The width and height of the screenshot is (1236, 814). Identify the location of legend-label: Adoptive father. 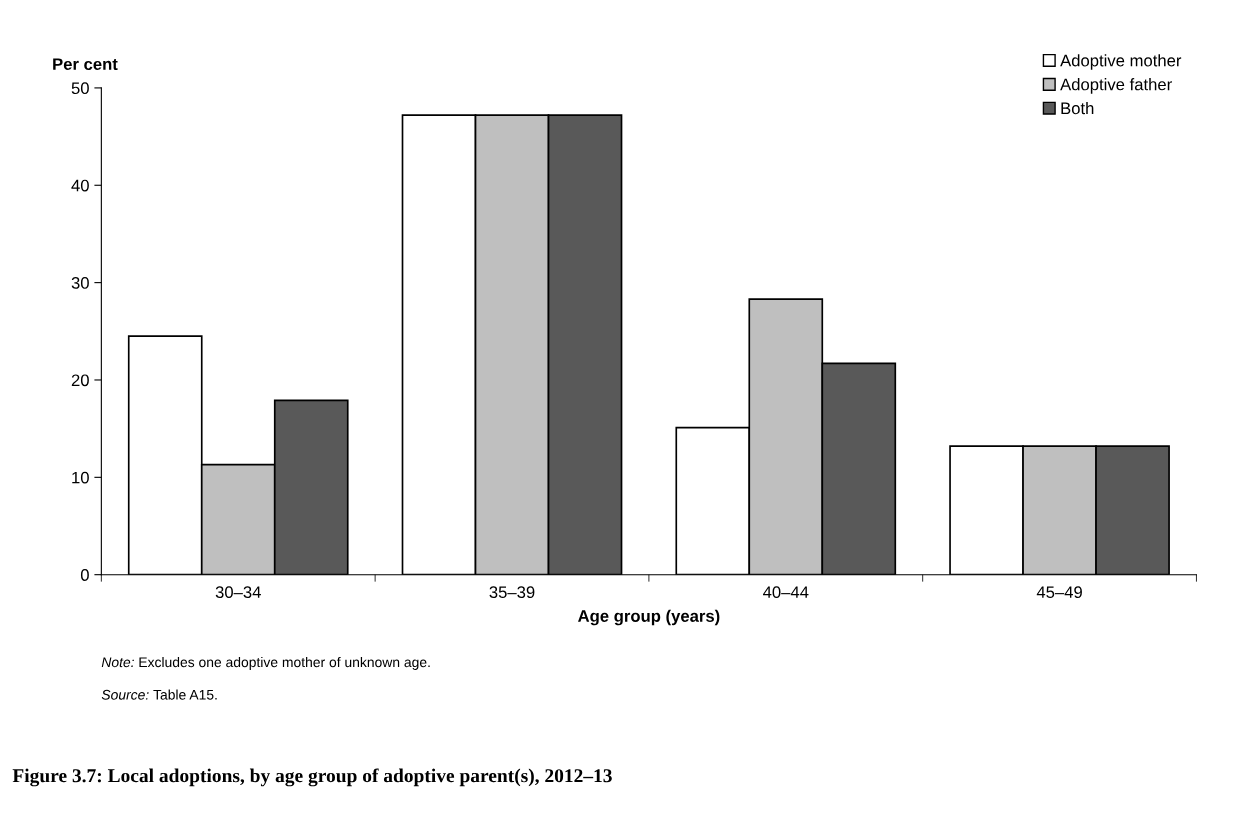
(1116, 86).